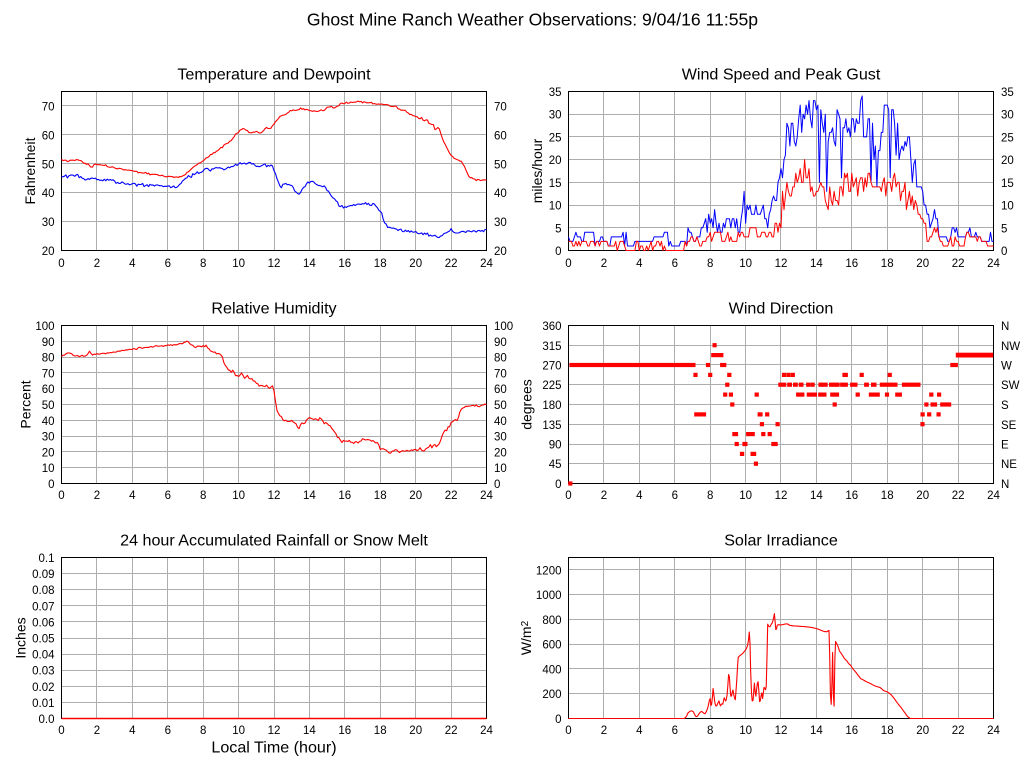 The width and height of the screenshot is (1027, 777). What do you see at coordinates (781, 309) in the screenshot?
I see `svg-text: Wind Direction` at bounding box center [781, 309].